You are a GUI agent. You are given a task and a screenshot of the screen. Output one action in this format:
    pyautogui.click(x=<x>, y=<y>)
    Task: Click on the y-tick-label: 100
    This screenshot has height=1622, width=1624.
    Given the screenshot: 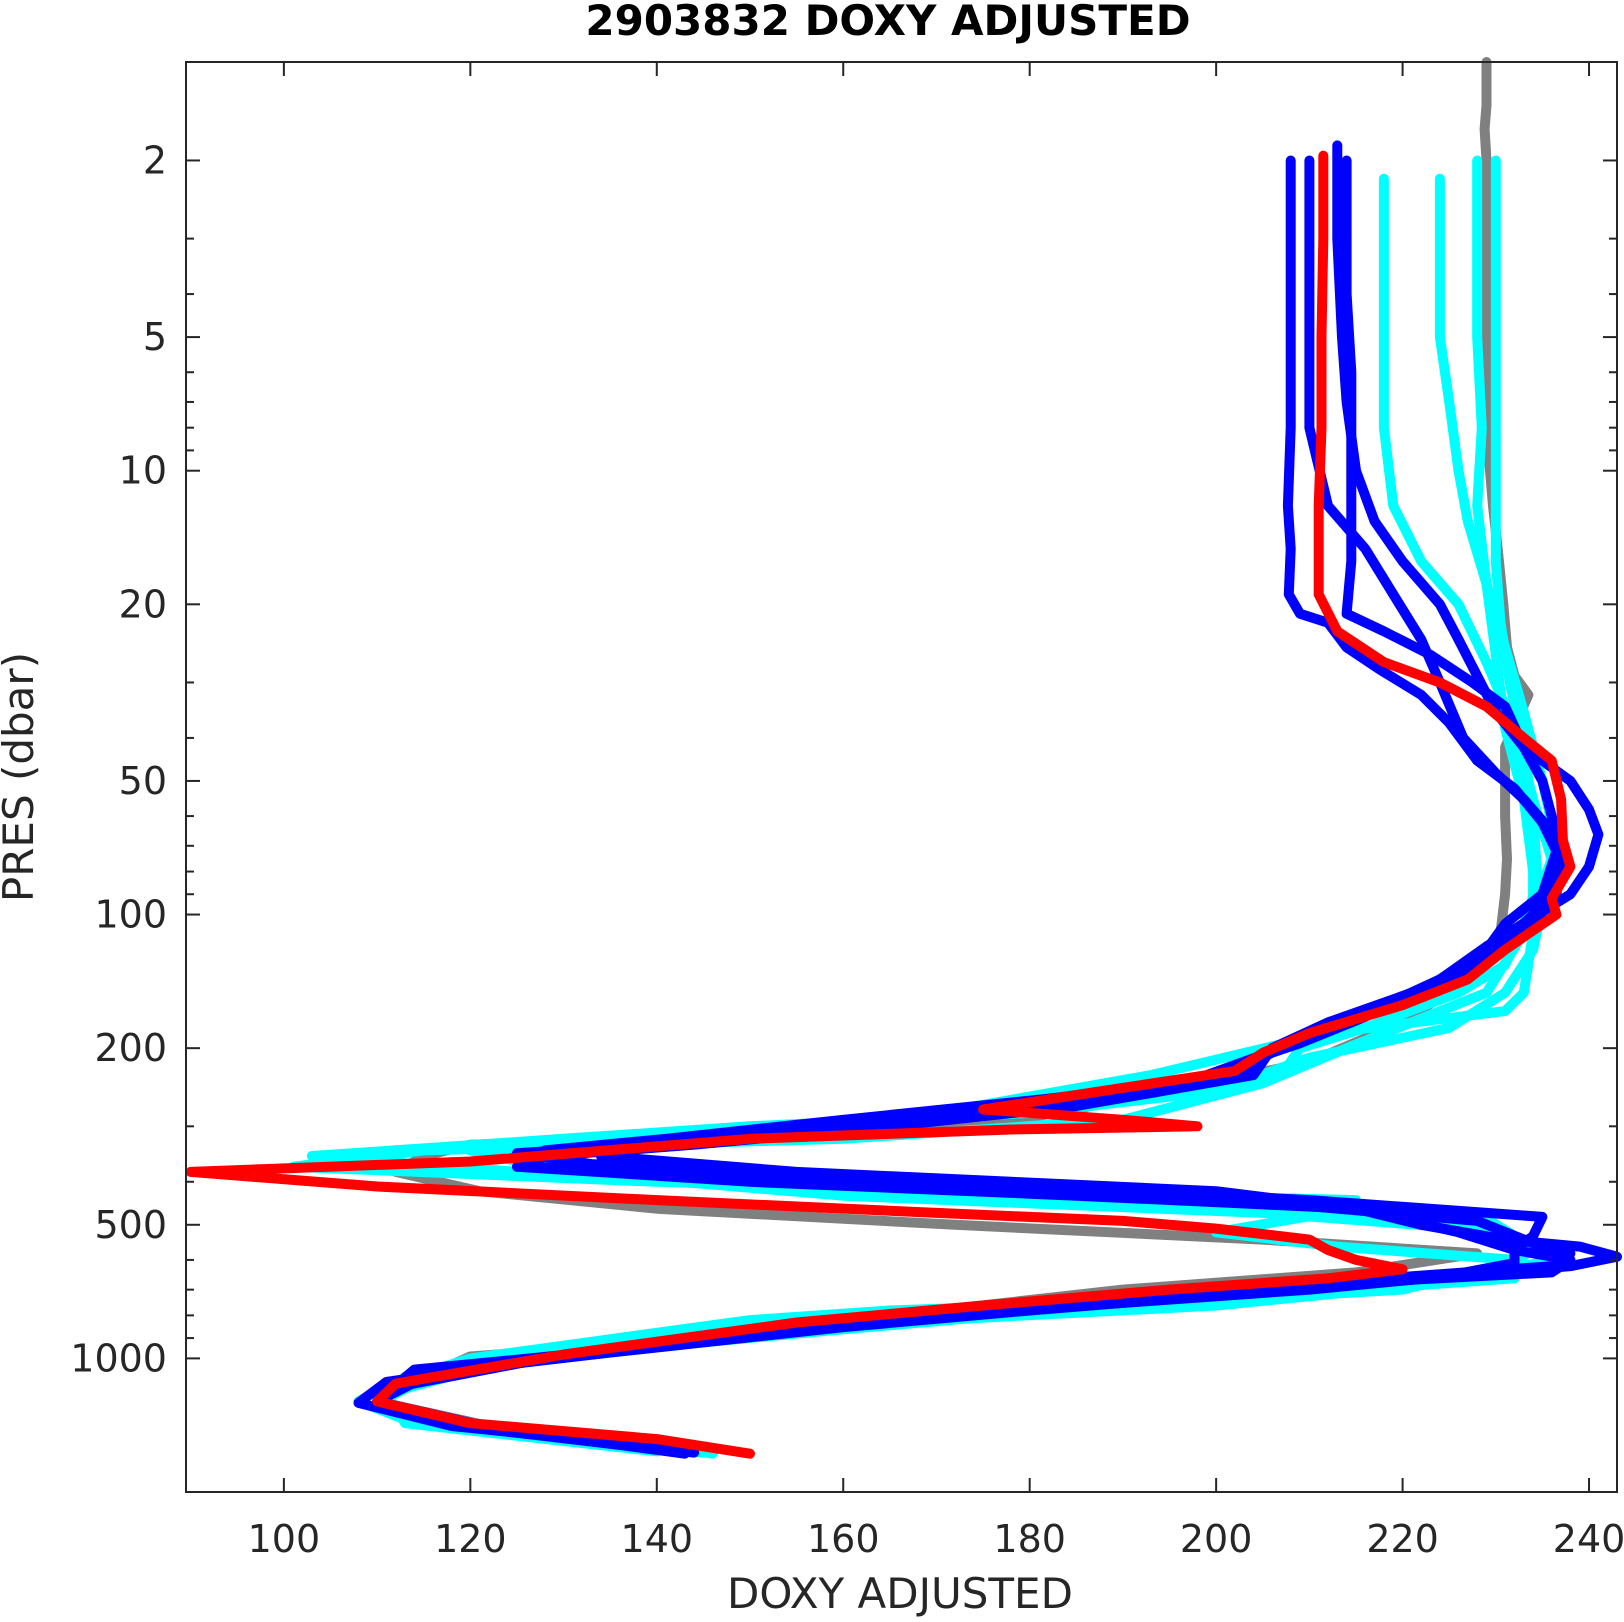 What is the action you would take?
    pyautogui.click(x=130, y=915)
    